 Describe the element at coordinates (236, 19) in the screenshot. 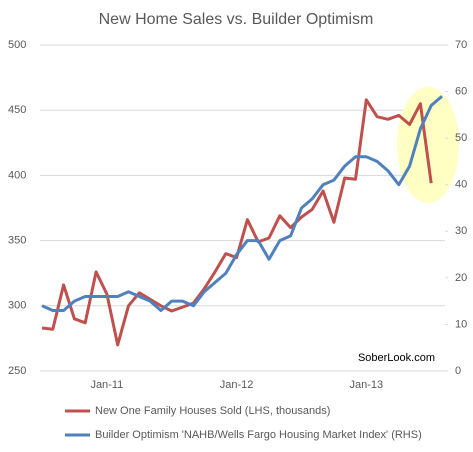

I see `chart-title: New Home Sales vs. Builder Optimism` at that location.